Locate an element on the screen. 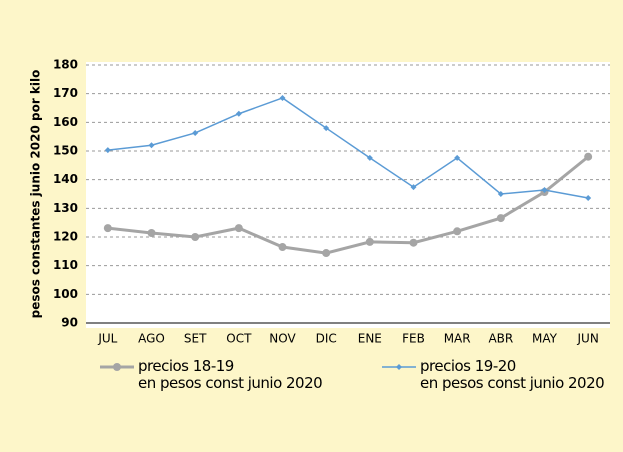 The width and height of the screenshot is (623, 452). x-tick-label: NOV is located at coordinates (282, 339).